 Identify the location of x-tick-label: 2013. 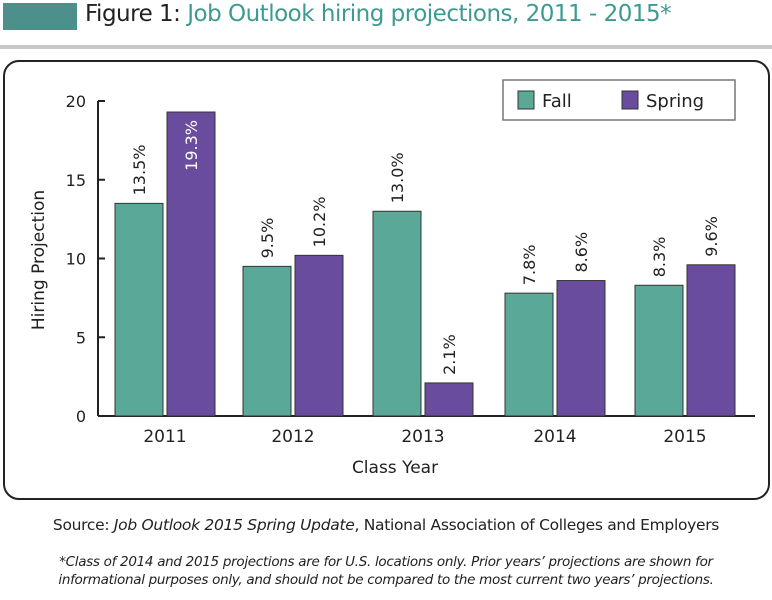
(422, 437).